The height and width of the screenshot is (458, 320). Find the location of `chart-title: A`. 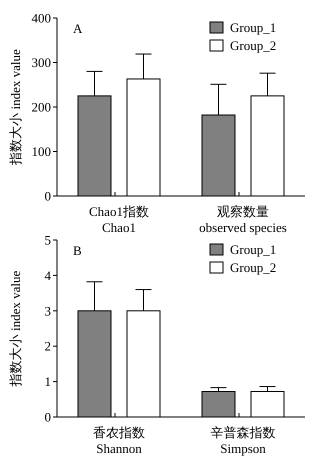

chart-title: A is located at coordinates (78, 28).